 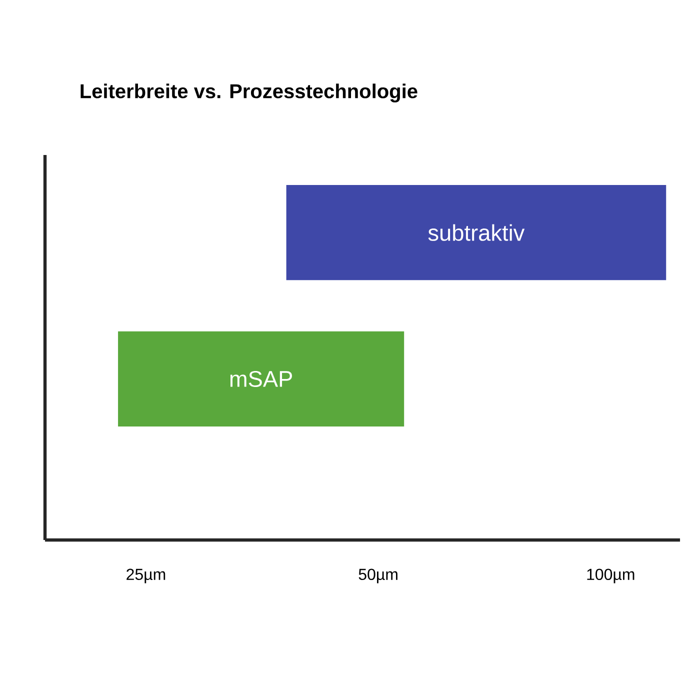 What do you see at coordinates (610, 576) in the screenshot?
I see `x-tick-label: 100µm` at bounding box center [610, 576].